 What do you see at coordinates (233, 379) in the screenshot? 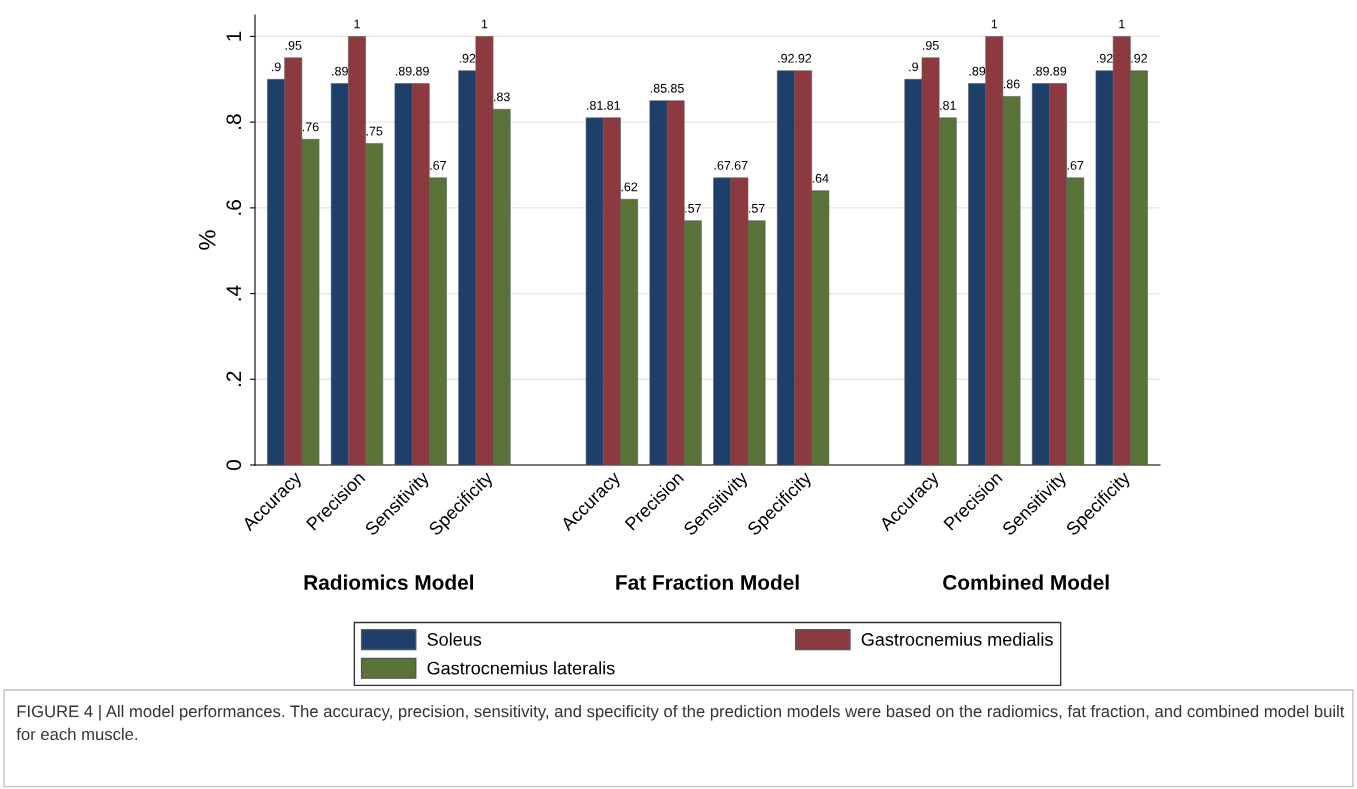
I see `y-tick-label: .2` at bounding box center [233, 379].